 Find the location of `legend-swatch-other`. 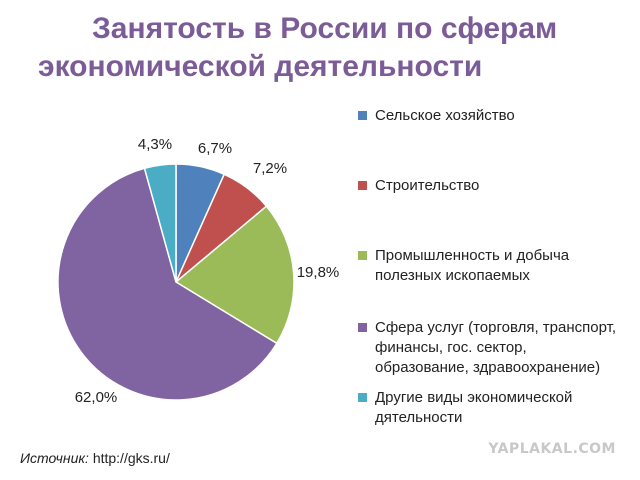

legend-swatch-other is located at coordinates (362, 397).